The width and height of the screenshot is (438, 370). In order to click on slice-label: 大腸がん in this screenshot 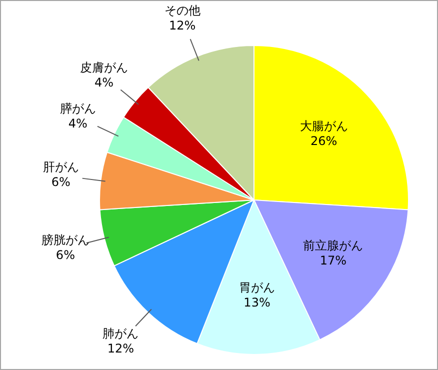, I will do `click(324, 126)`.